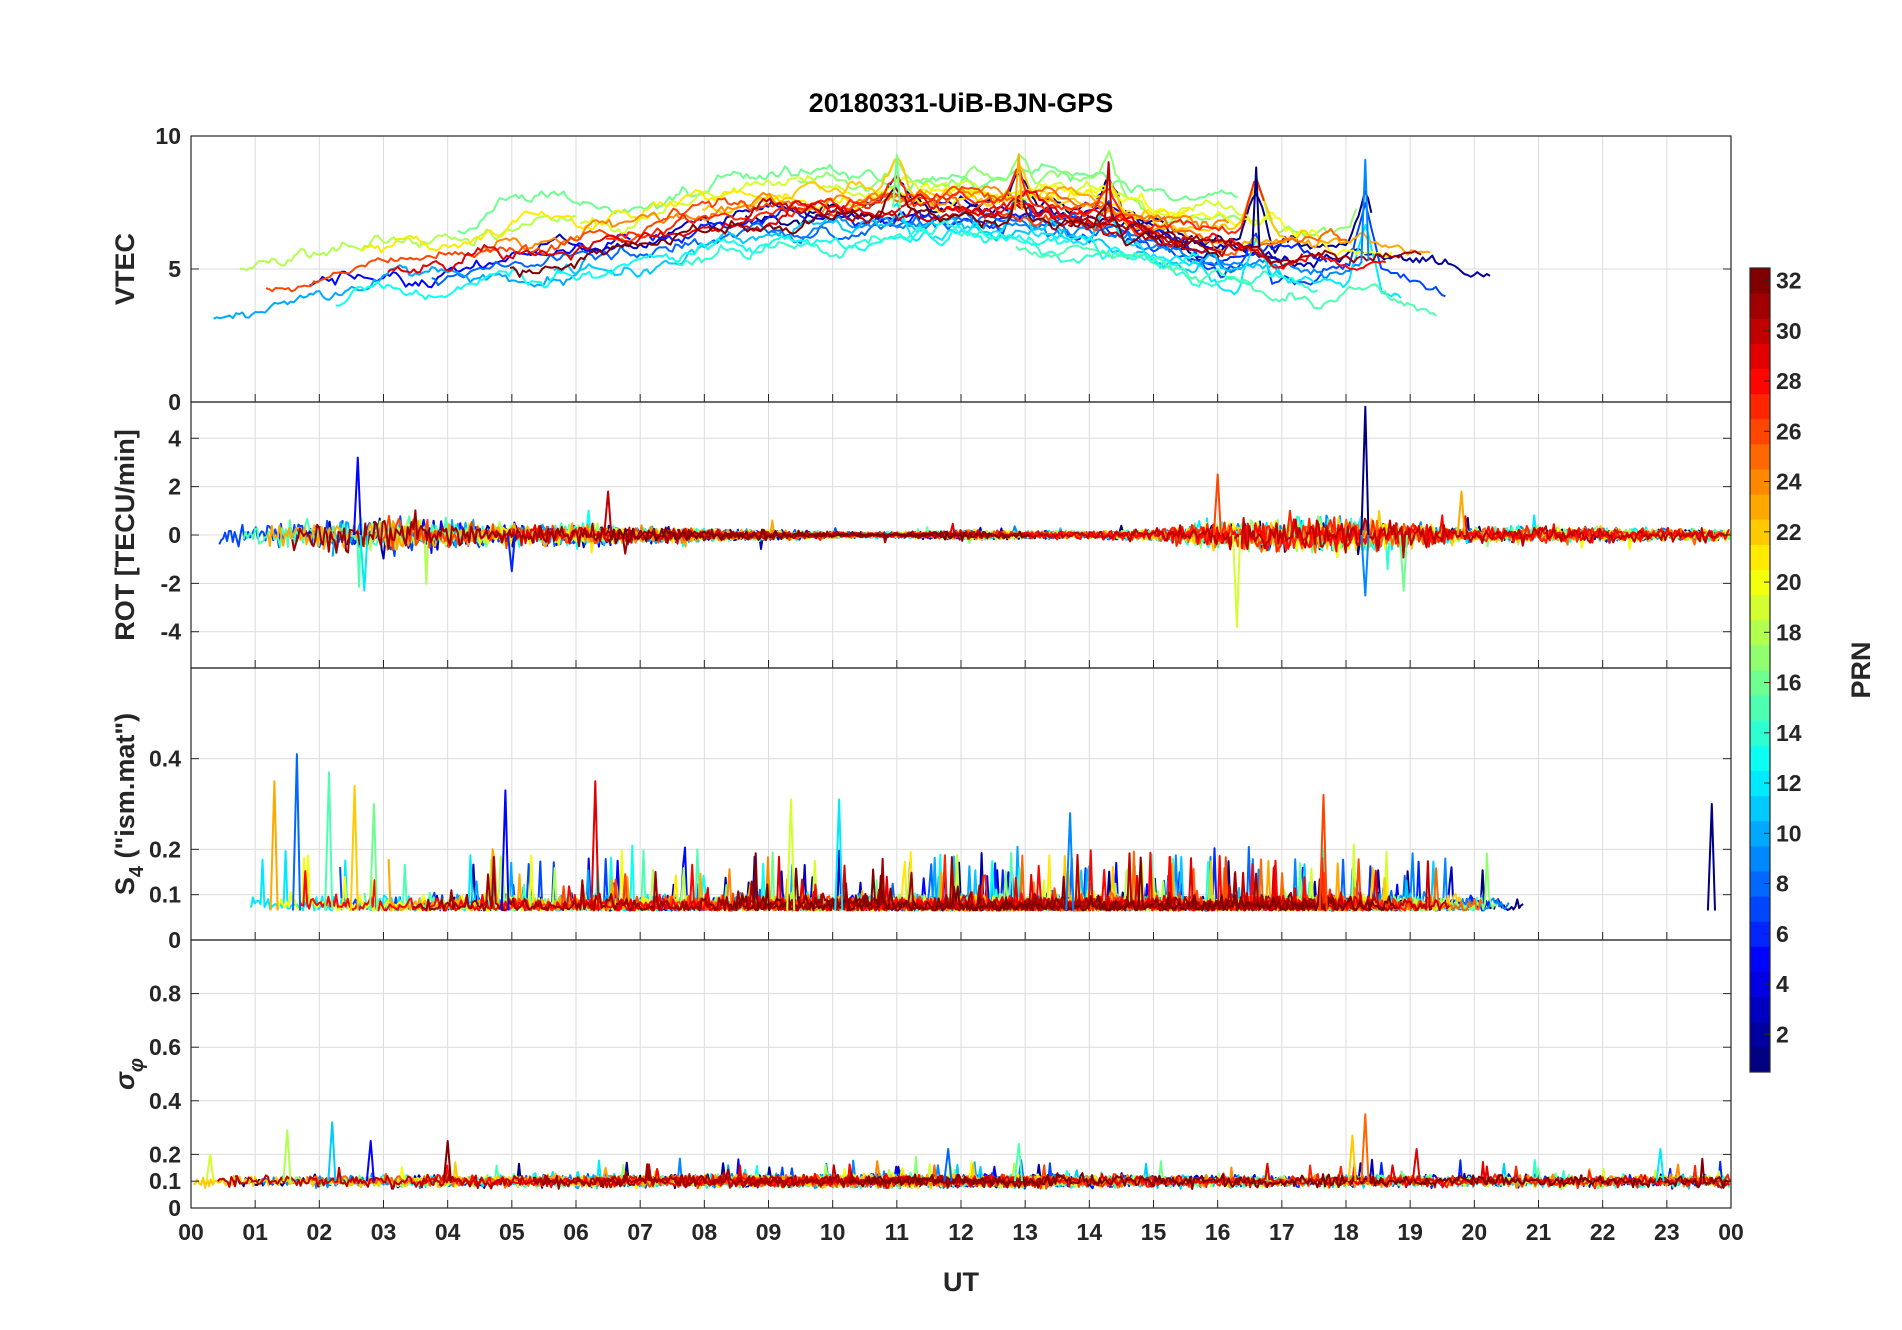  Describe the element at coordinates (1789, 482) in the screenshot. I see `colorbar-tick-label-11: 24` at that location.